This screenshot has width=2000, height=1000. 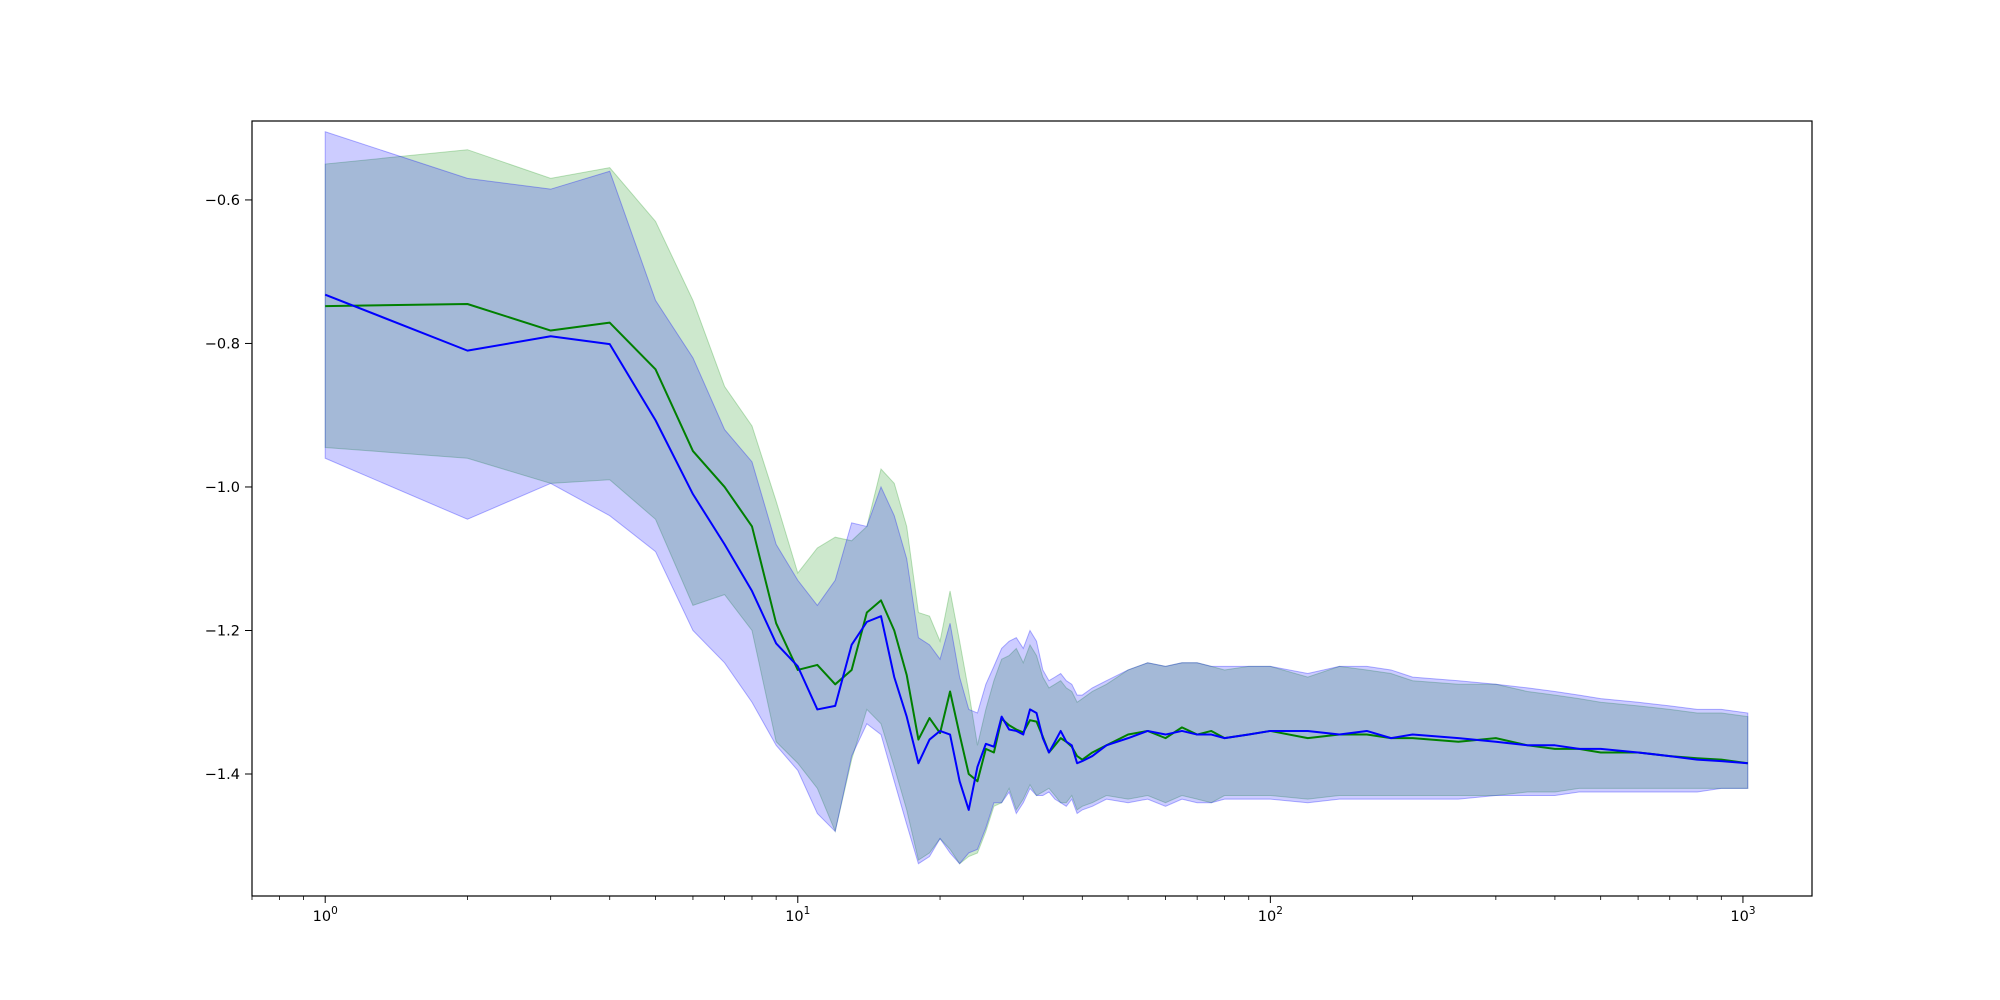 I want to click on x-tick-label: 10³, so click(x=1742, y=915).